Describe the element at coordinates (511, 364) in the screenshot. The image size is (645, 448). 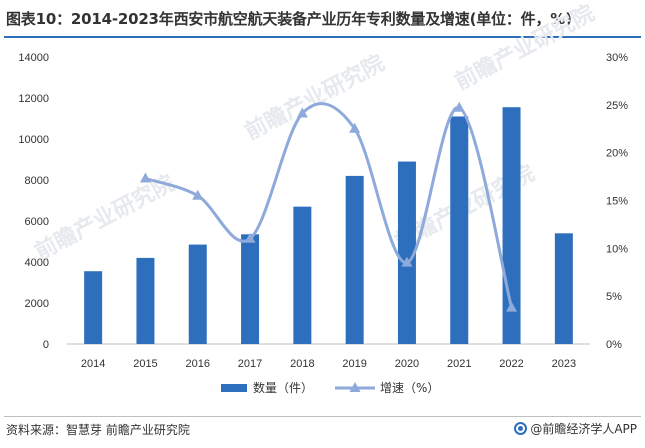
I see `x-tick-label: 2022` at that location.